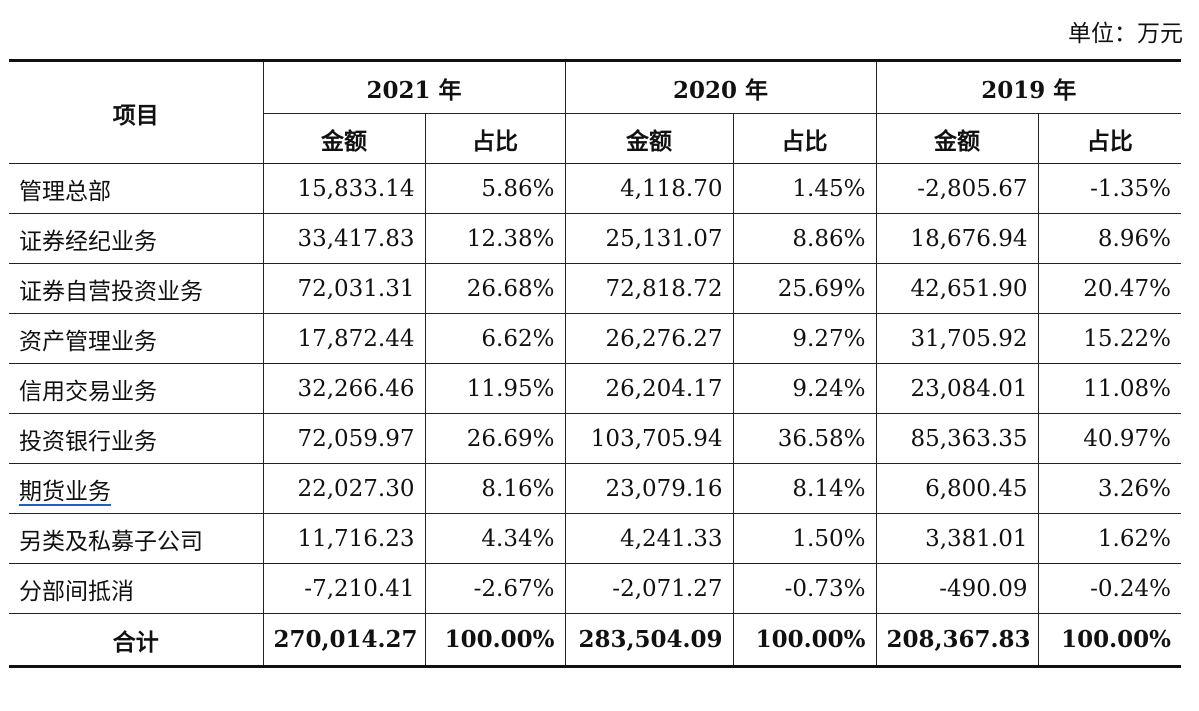 The height and width of the screenshot is (711, 1199). Describe the element at coordinates (649, 238) in the screenshot. I see `cell-amount-2020: 25,131.07` at that location.